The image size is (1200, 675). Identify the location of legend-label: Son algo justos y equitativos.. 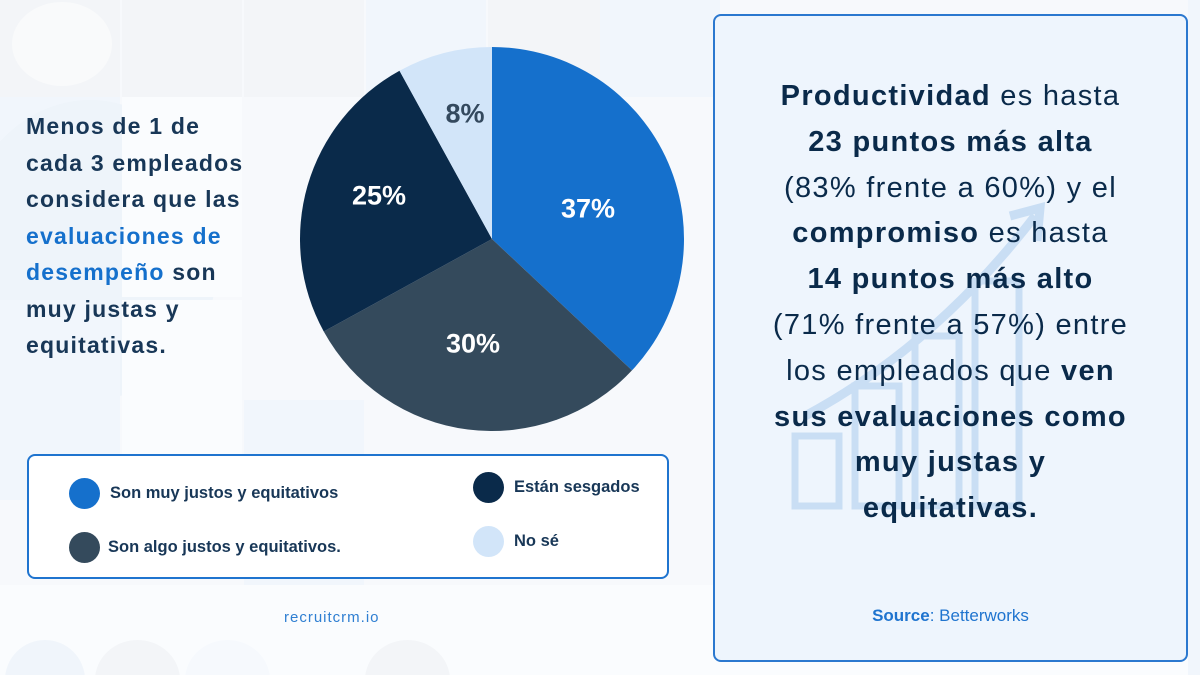
(224, 547).